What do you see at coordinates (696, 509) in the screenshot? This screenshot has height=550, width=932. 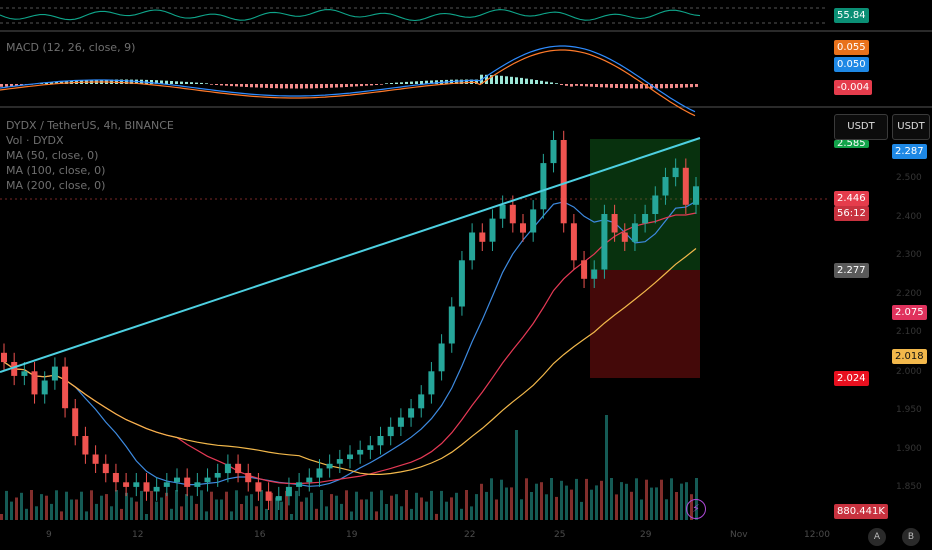 I see `flash-icon: ⚡` at bounding box center [696, 509].